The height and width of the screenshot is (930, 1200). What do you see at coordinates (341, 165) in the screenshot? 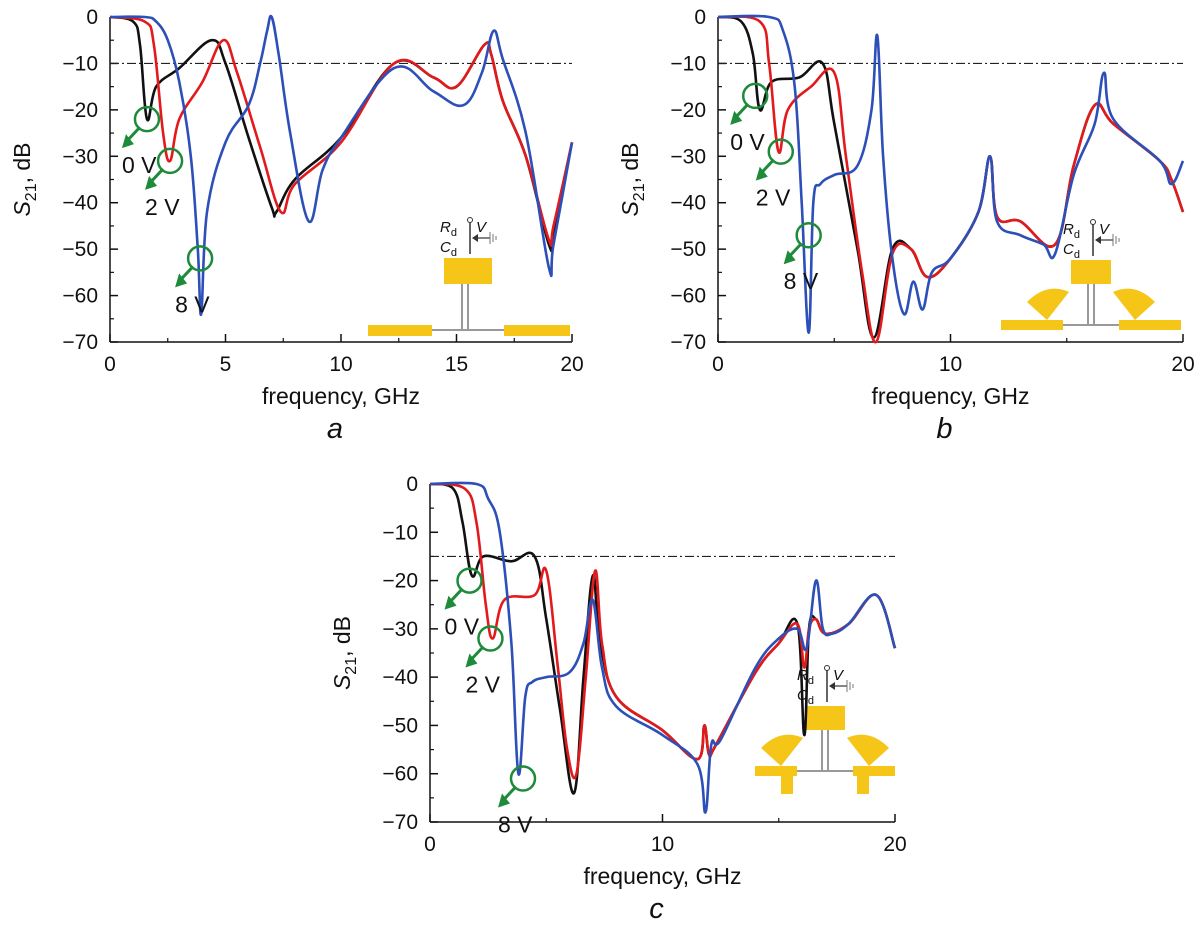
I see `series-line-8v` at bounding box center [341, 165].